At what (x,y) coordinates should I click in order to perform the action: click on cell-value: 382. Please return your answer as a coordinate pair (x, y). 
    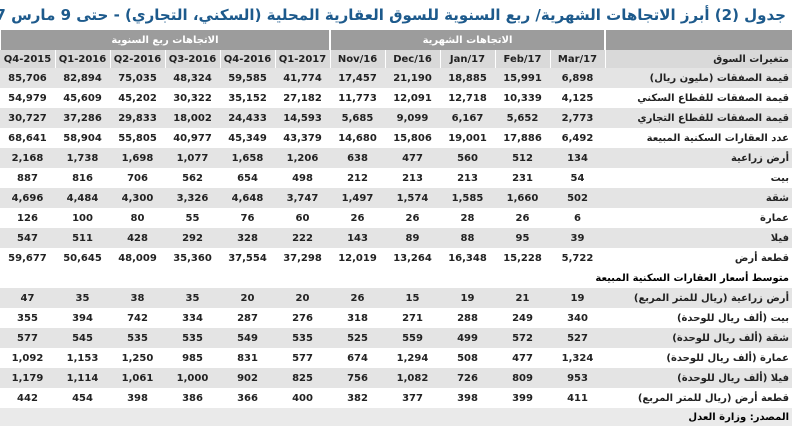
    Looking at the image, I should click on (357, 398).